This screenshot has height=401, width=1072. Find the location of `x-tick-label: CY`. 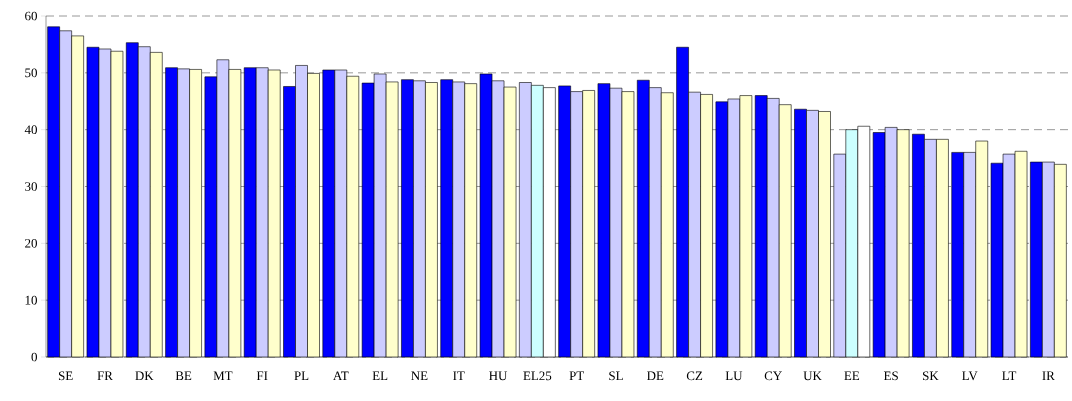

x-tick-label: CY is located at coordinates (773, 376).